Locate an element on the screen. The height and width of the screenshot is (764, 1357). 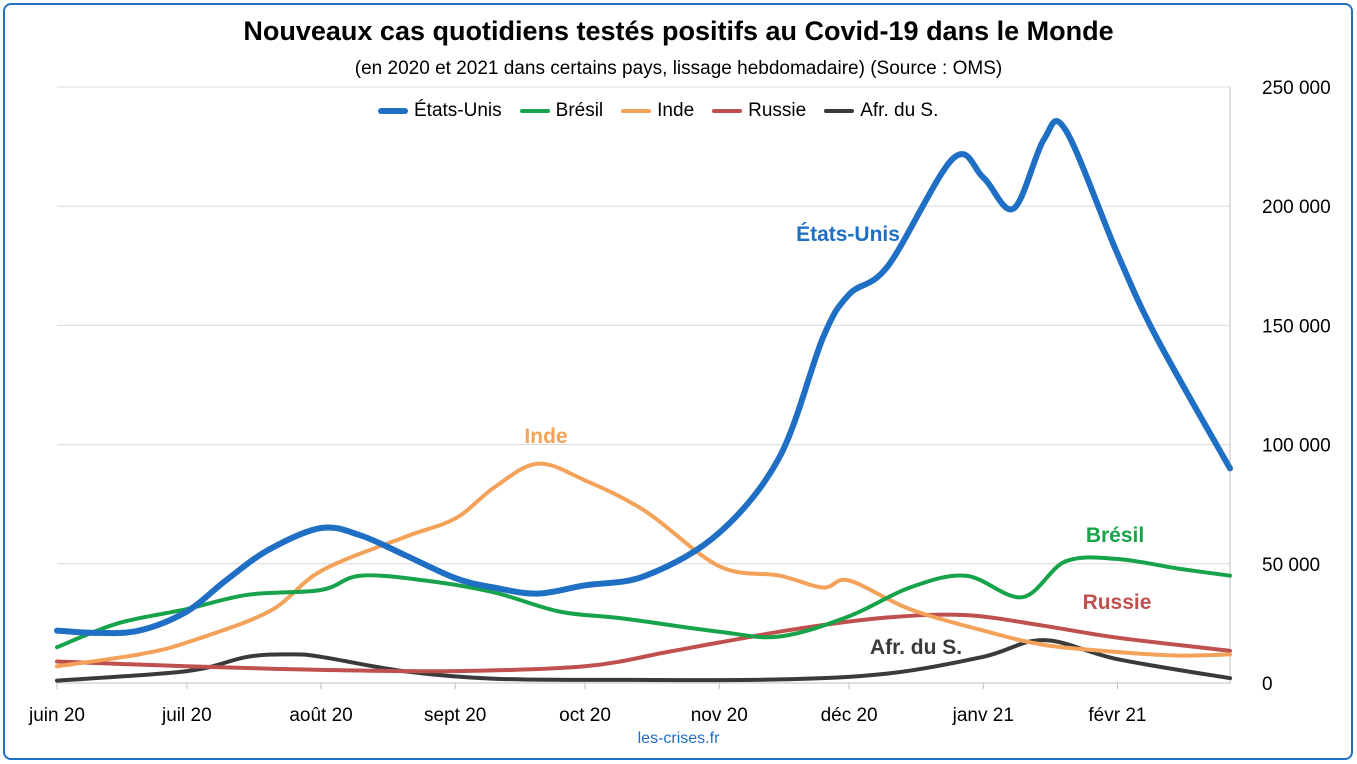
legend-label-russie: Russie is located at coordinates (777, 110).